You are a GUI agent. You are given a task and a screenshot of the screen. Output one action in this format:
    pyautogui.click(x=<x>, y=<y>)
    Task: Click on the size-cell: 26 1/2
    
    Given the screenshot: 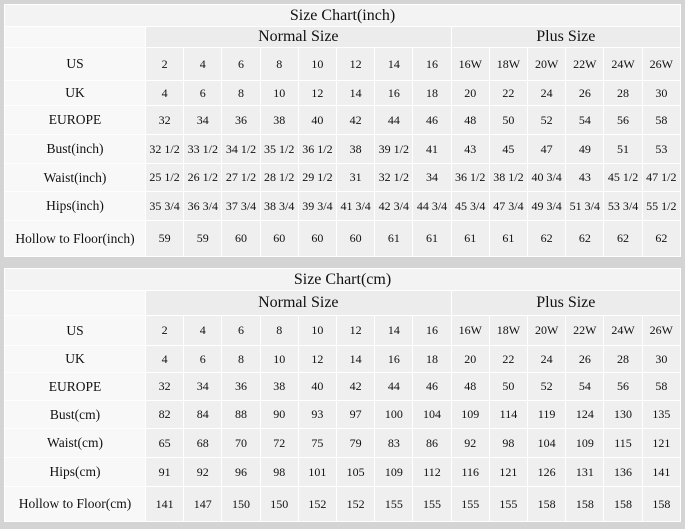 What is the action you would take?
    pyautogui.click(x=203, y=177)
    